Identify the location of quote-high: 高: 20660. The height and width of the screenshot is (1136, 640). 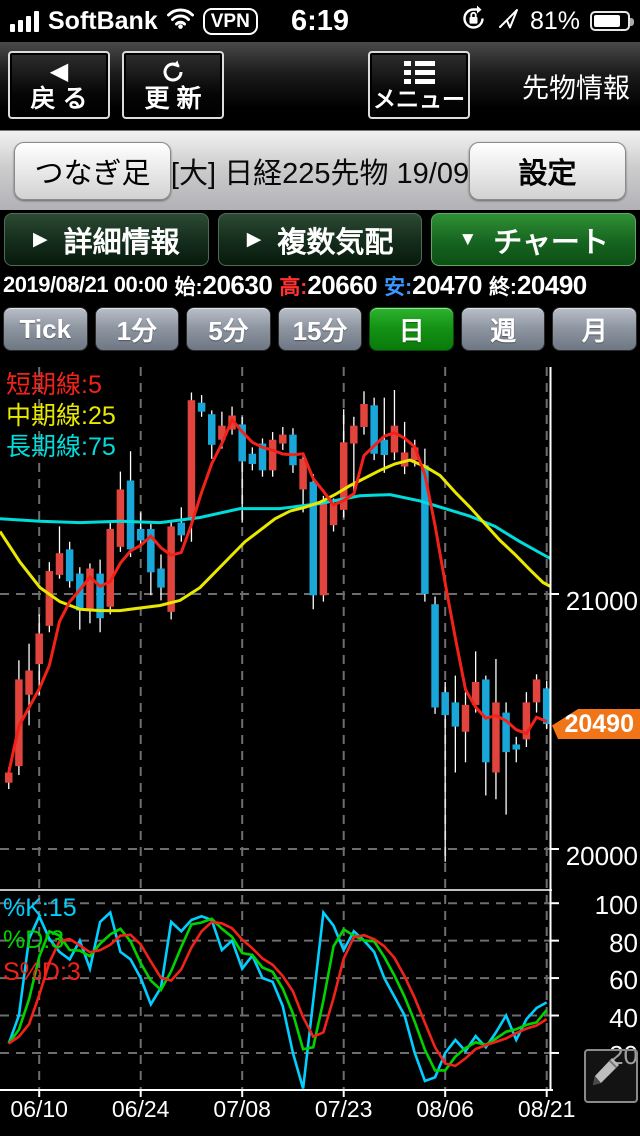
(328, 284).